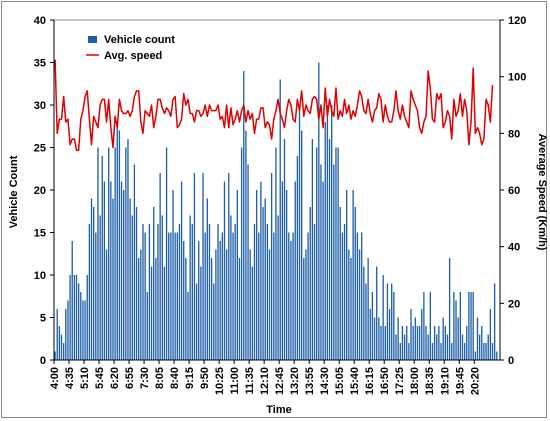 This screenshot has width=550, height=421. What do you see at coordinates (513, 191) in the screenshot?
I see `right-axis-ticks: 0 20 40 60 80 100 120` at bounding box center [513, 191].